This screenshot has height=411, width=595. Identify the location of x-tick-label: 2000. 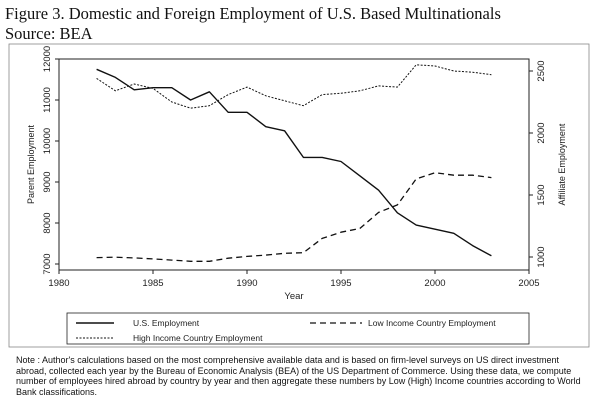
(434, 283).